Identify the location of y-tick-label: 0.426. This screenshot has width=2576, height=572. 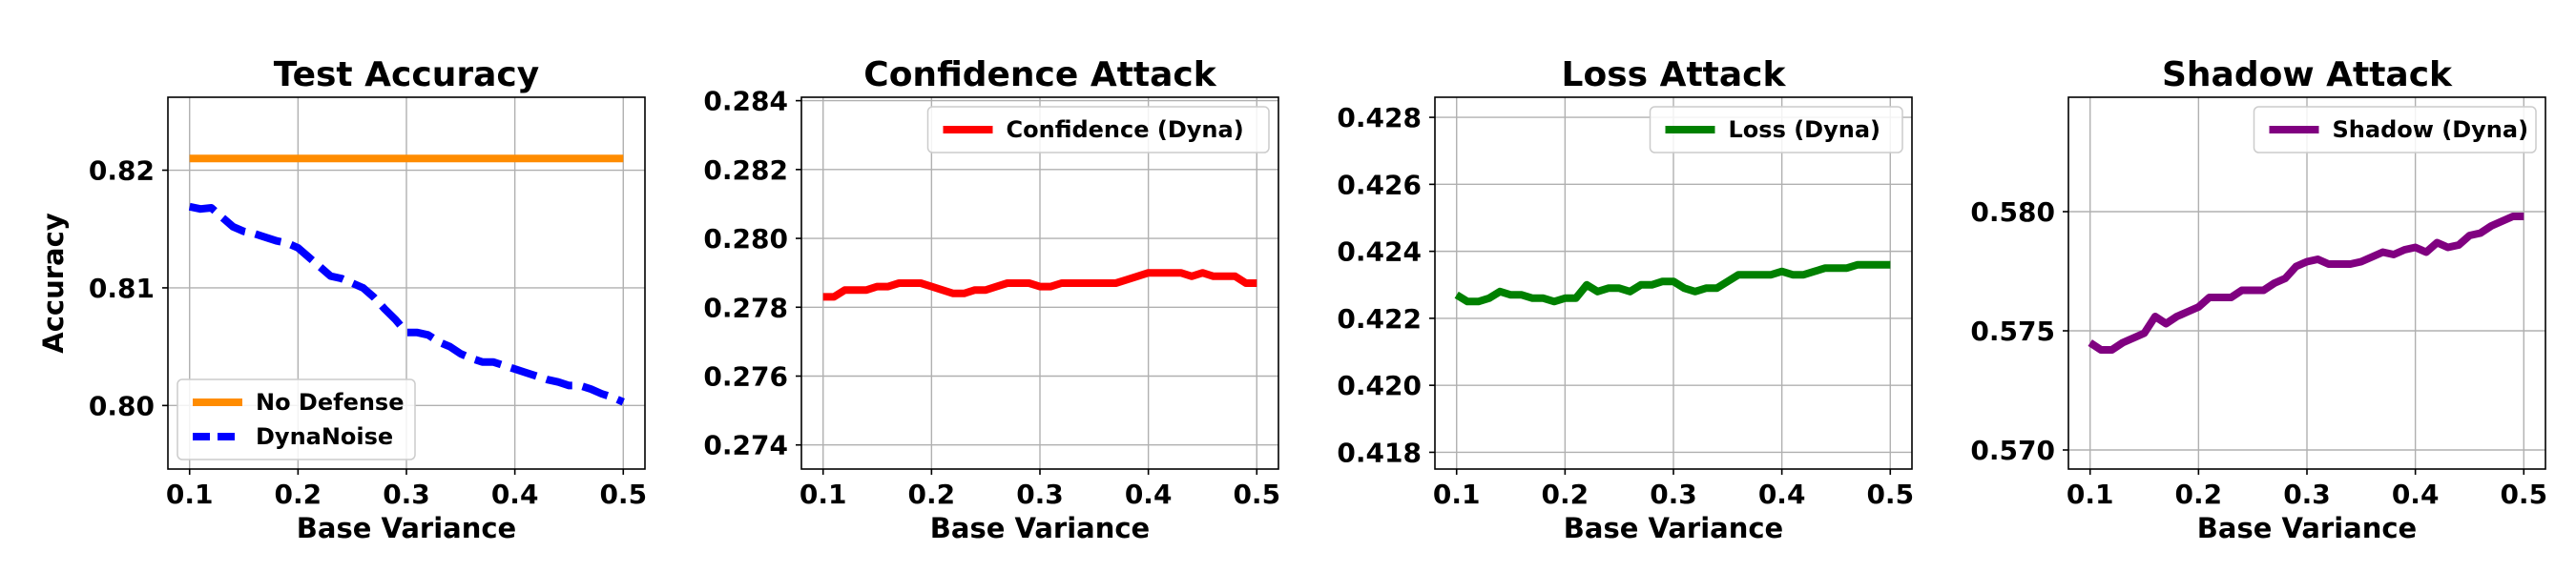
(1379, 184).